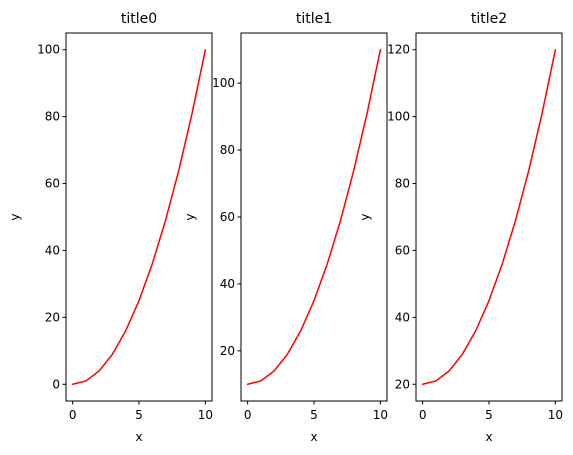 The image size is (573, 455). Describe the element at coordinates (56, 384) in the screenshot. I see `y-tick-label: 0` at that location.